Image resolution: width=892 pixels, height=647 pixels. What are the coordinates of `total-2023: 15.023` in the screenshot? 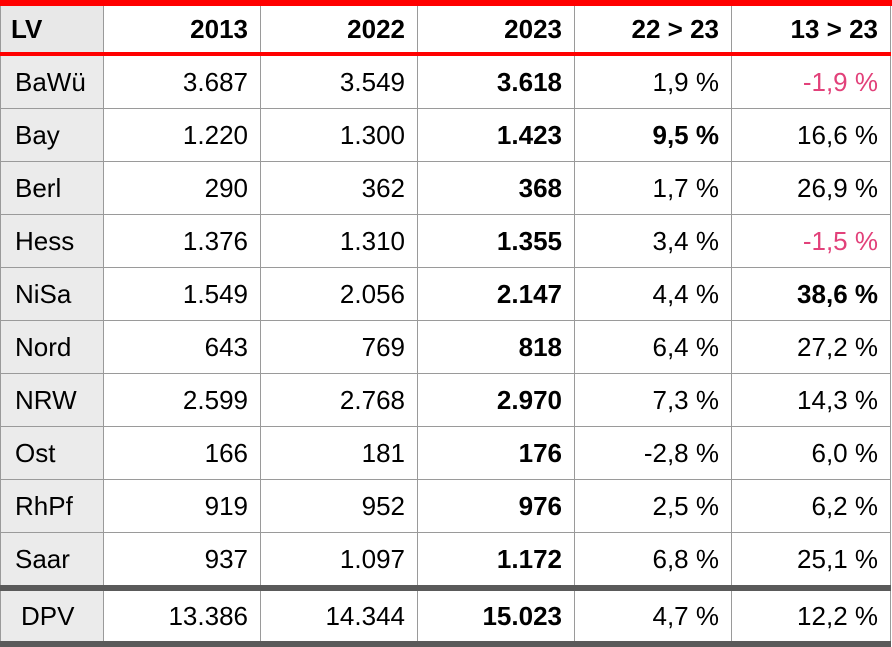 It's located at (496, 616).